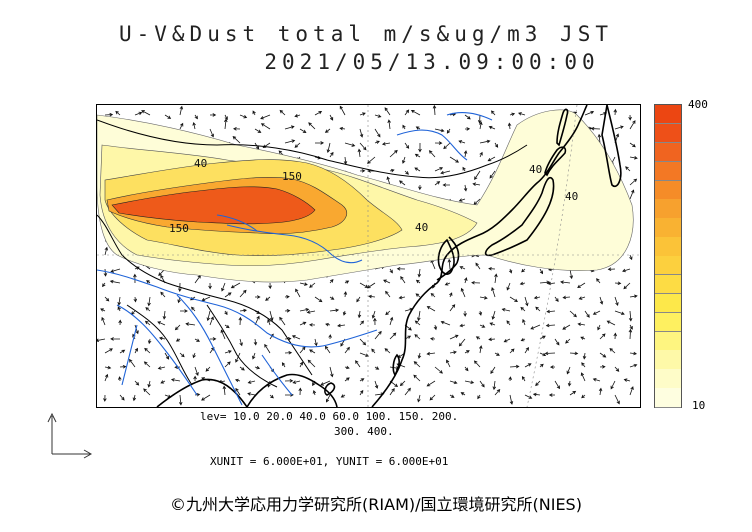 Image resolution: width=752 pixels, height=532 pixels. I want to click on contour-label: 150, so click(292, 176).